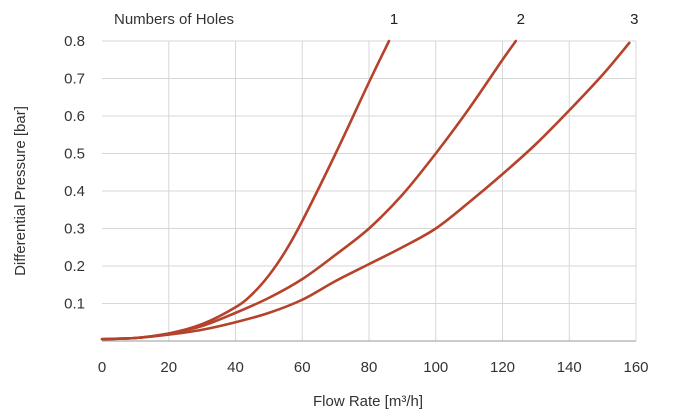 Image resolution: width=673 pixels, height=416 pixels. What do you see at coordinates (368, 401) in the screenshot?
I see `x-axis-title: Flow Rate [m³/h]` at bounding box center [368, 401].